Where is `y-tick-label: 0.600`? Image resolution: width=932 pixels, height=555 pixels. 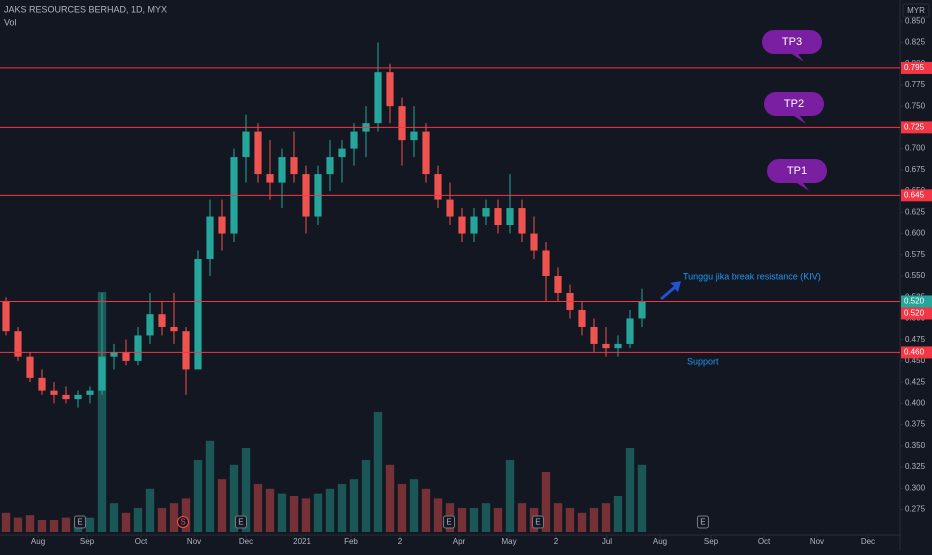
y-tick-label: 0.600 is located at coordinates (915, 233).